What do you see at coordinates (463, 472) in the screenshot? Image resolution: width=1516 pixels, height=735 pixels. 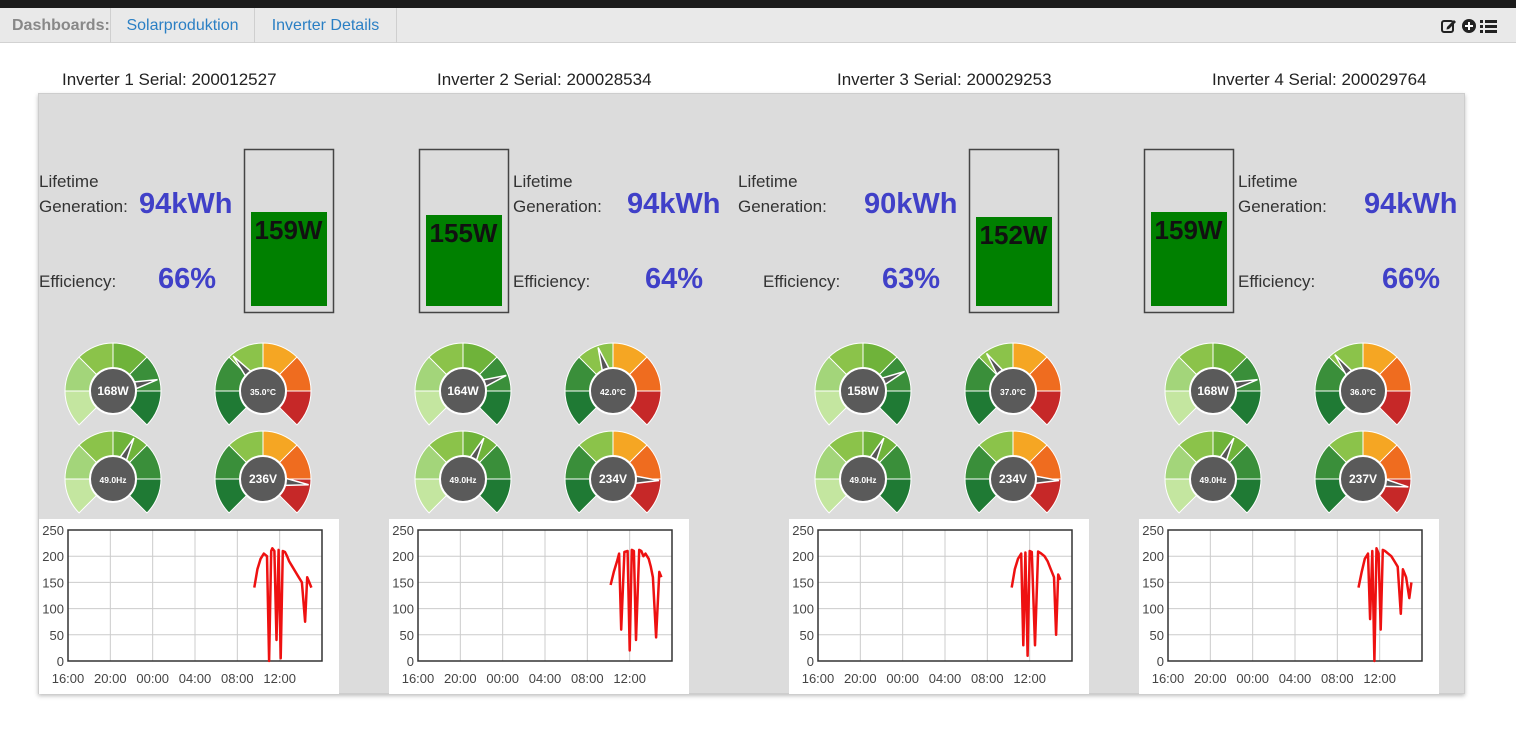 I see `inverter-2-frequency-gauge: 49.0Hz` at bounding box center [463, 472].